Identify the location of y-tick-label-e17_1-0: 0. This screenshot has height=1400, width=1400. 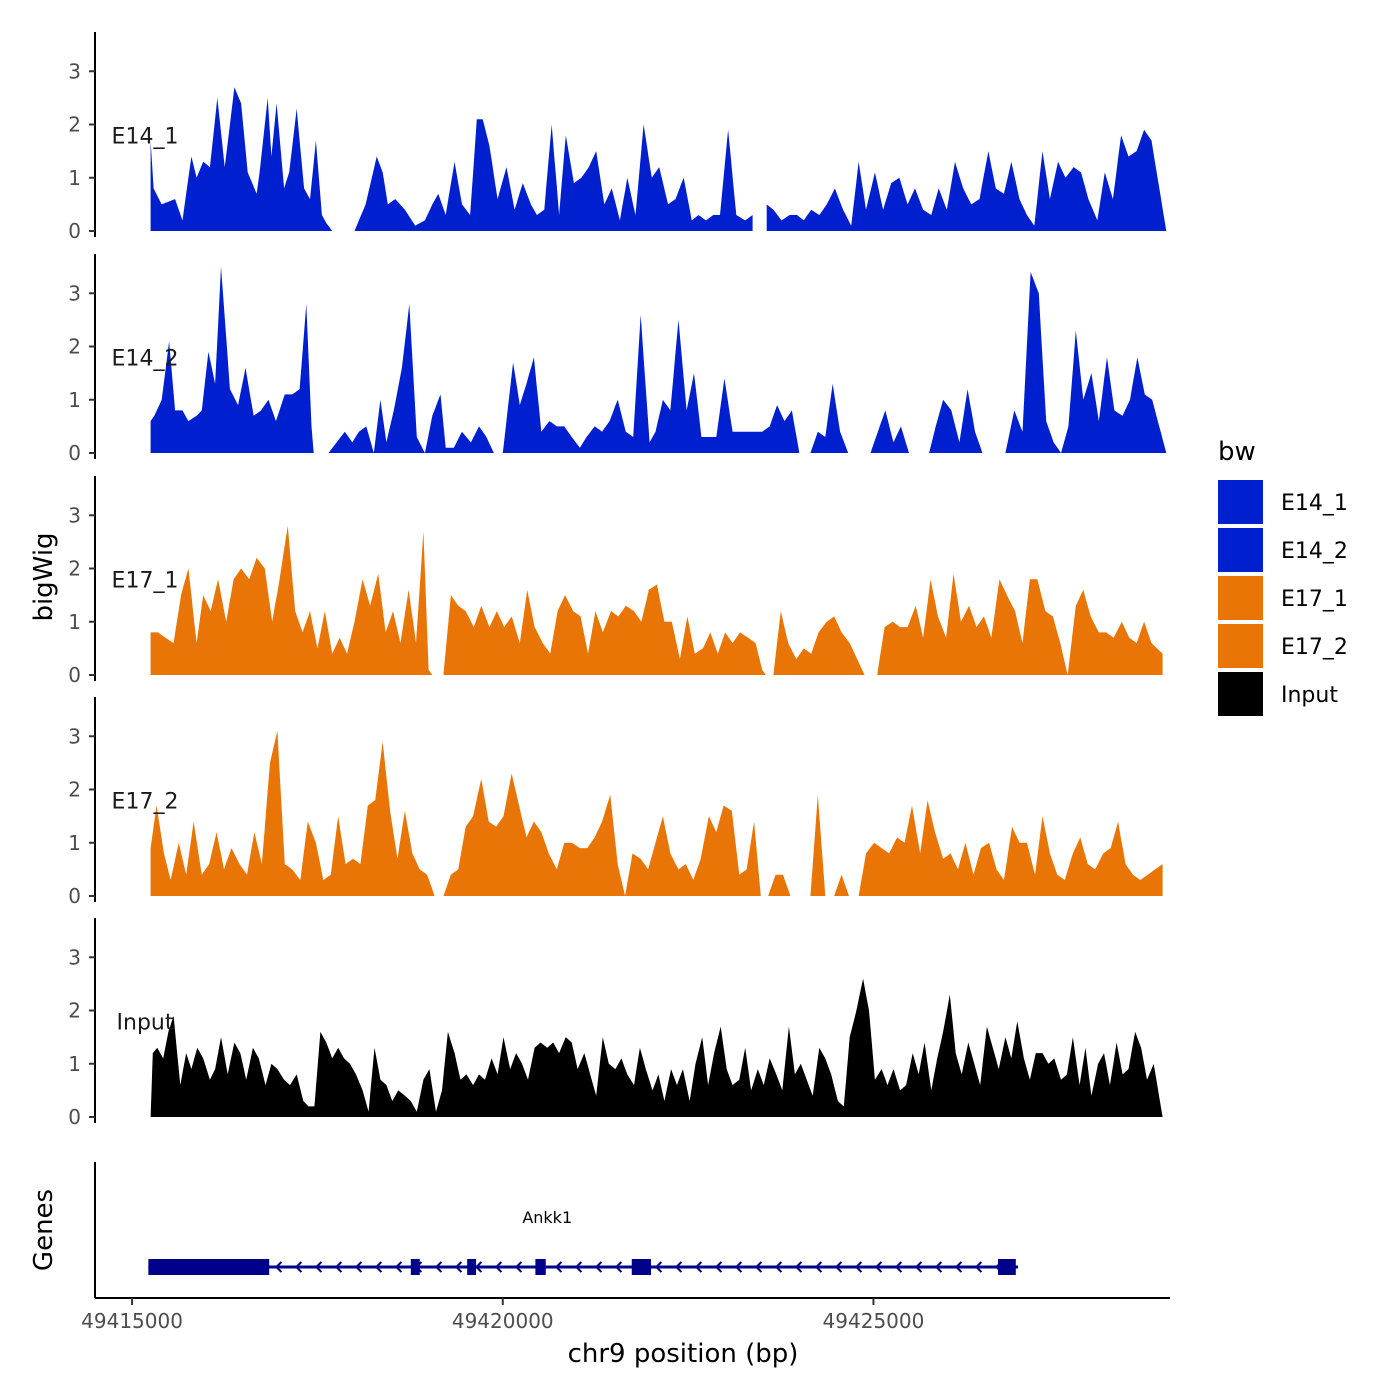
(74, 675).